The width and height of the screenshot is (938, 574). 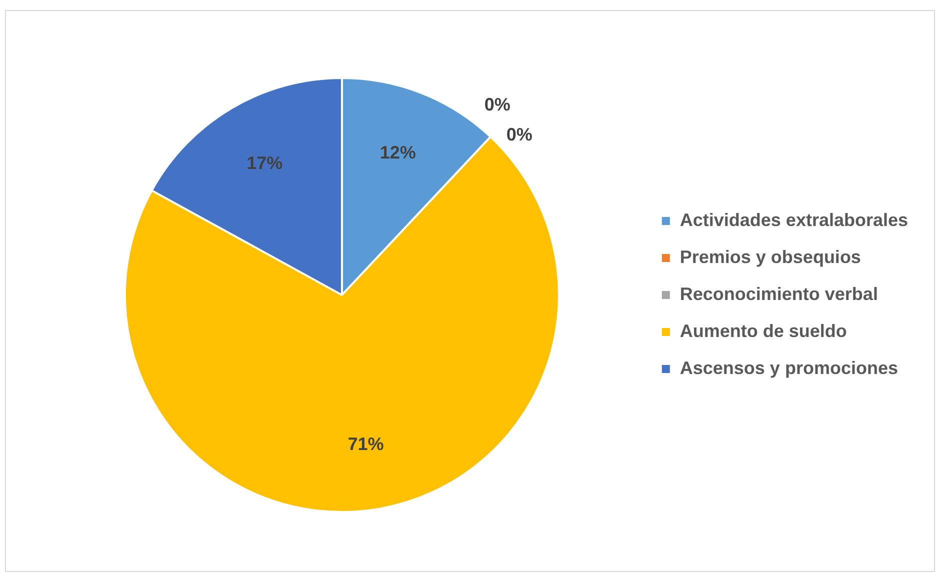 I want to click on legend-label: Actividades extralaborales, so click(x=794, y=220).